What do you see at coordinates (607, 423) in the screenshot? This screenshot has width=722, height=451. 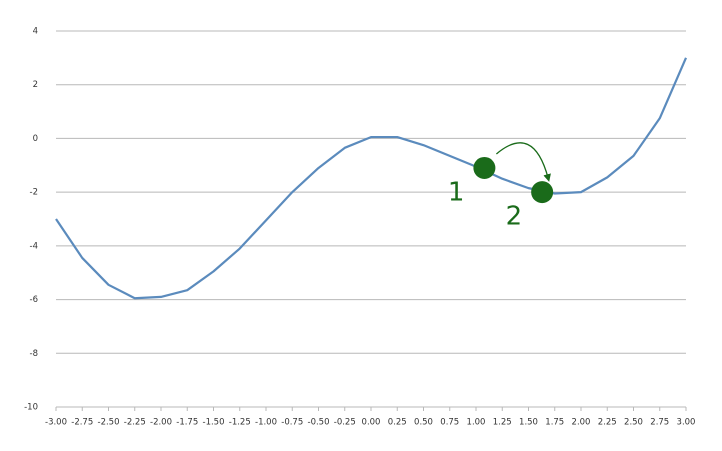 I see `x-tick-label: 2.25` at bounding box center [607, 423].